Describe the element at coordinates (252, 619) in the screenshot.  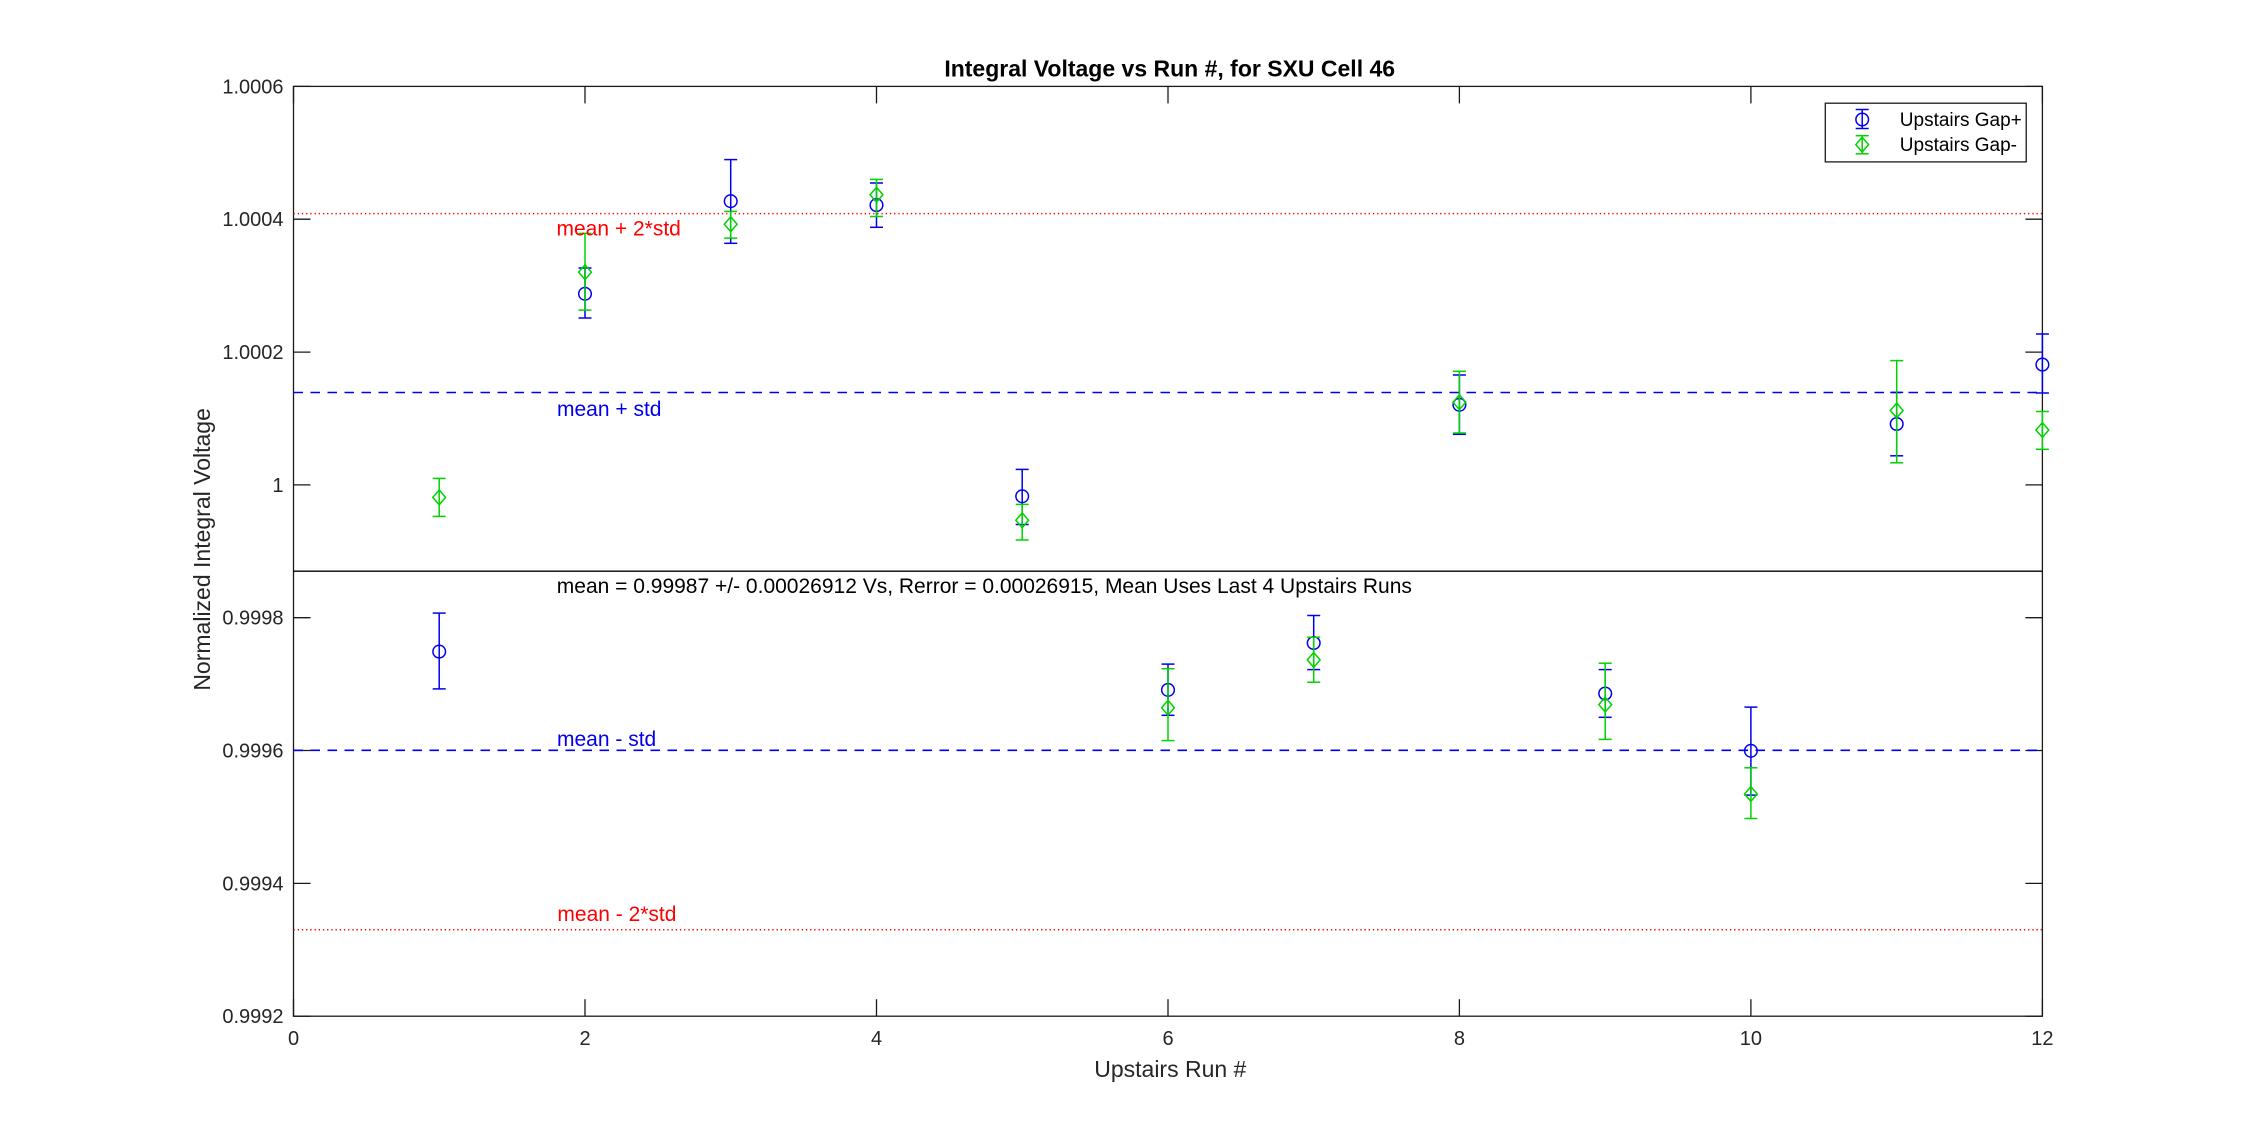
I see `svg-text: 0.9998` at that location.